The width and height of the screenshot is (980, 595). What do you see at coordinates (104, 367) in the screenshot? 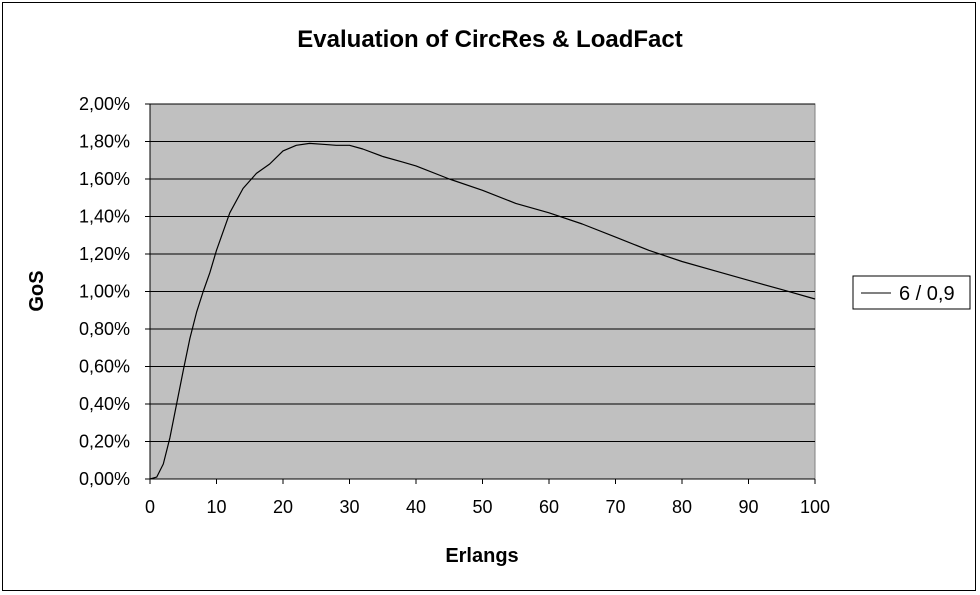
I see `y-tick-label: 0,60%` at bounding box center [104, 367].